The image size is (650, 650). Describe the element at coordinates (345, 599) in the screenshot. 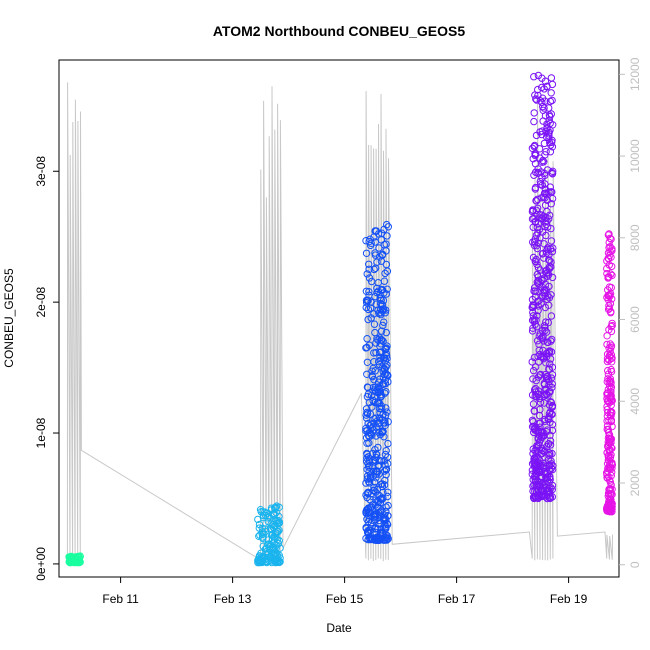

I see `x-tick-label: Feb 15` at that location.